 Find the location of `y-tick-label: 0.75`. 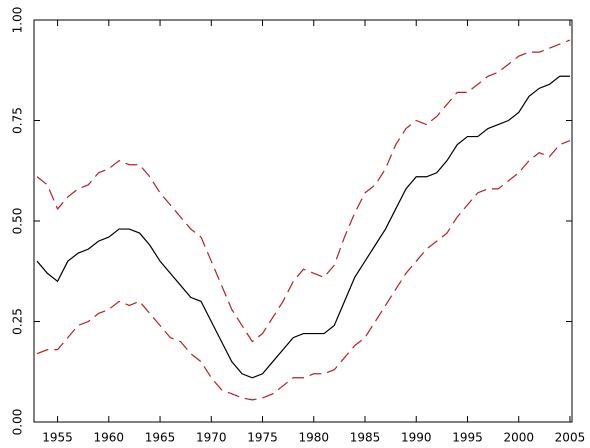

y-tick-label: 0.75 is located at coordinates (18, 120).